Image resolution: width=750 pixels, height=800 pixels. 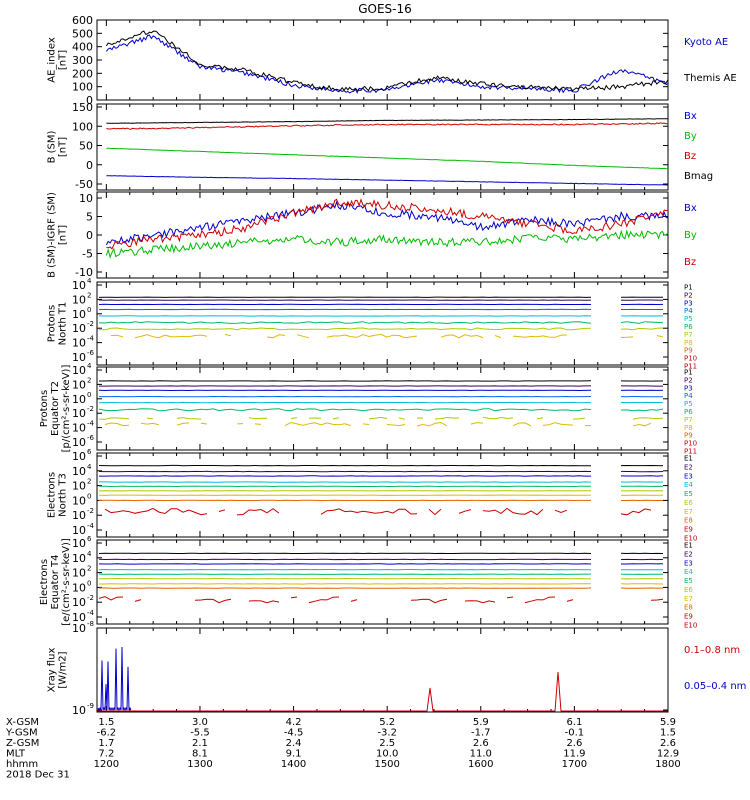 What do you see at coordinates (200, 743) in the screenshot?
I see `timeaxis-value: 2.1` at bounding box center [200, 743].